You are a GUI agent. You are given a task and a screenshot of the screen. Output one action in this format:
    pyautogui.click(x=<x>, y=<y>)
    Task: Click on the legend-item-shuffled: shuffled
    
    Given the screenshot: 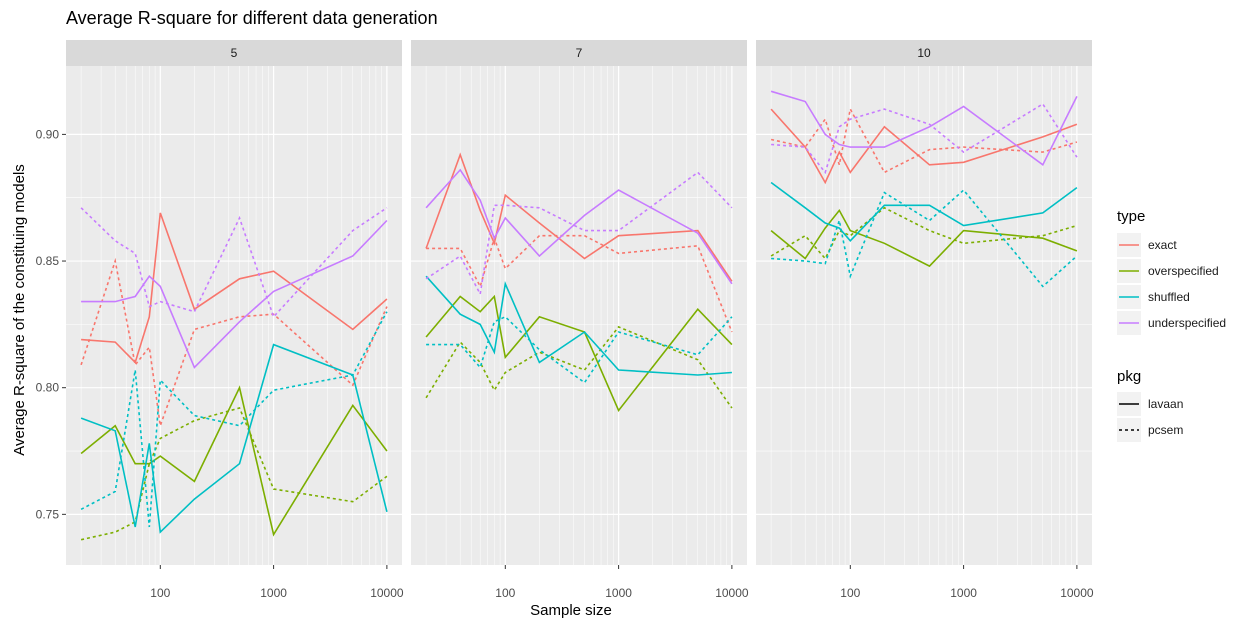 What is the action you would take?
    pyautogui.click(x=1153, y=297)
    